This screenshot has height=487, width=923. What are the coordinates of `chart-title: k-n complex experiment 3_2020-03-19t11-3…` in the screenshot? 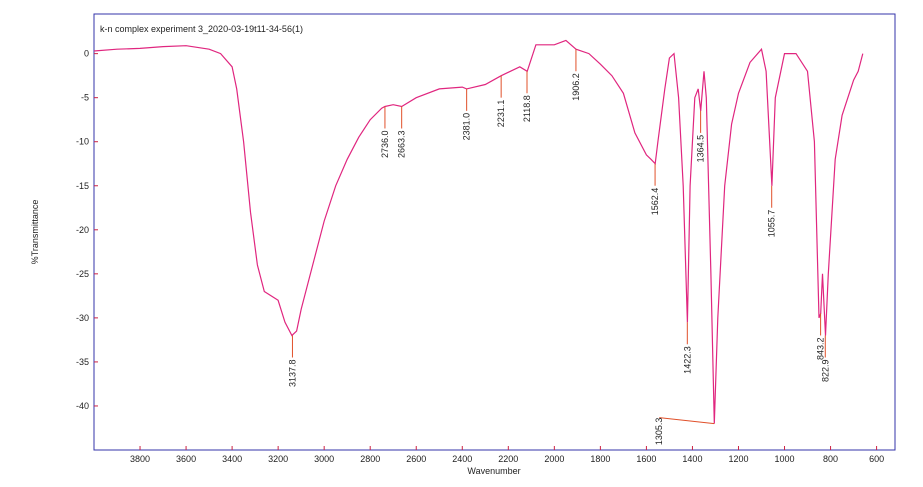 It's located at (201, 29).